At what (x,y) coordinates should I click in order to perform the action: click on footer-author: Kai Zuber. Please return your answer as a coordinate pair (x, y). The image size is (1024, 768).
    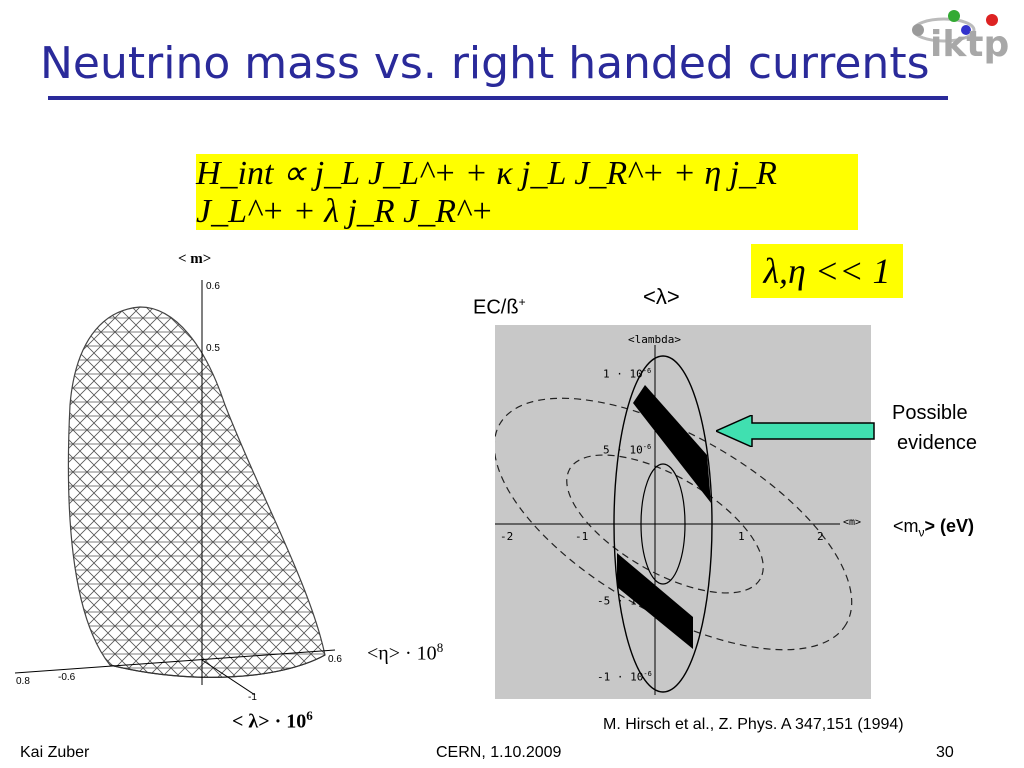
    Looking at the image, I should click on (55, 752).